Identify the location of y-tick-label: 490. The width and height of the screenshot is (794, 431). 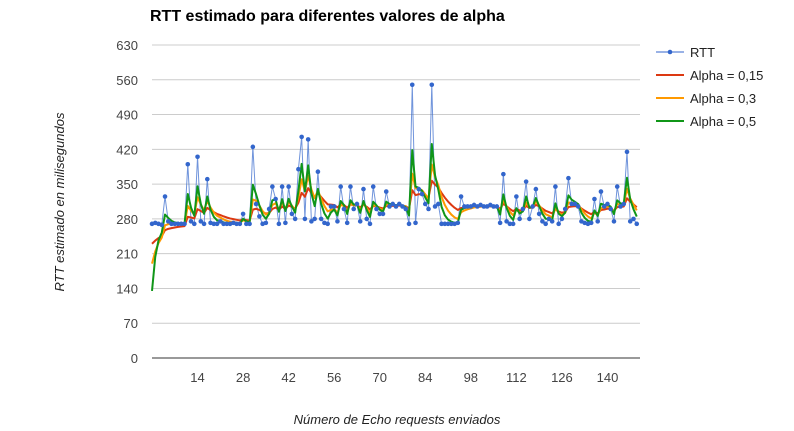
(127, 115).